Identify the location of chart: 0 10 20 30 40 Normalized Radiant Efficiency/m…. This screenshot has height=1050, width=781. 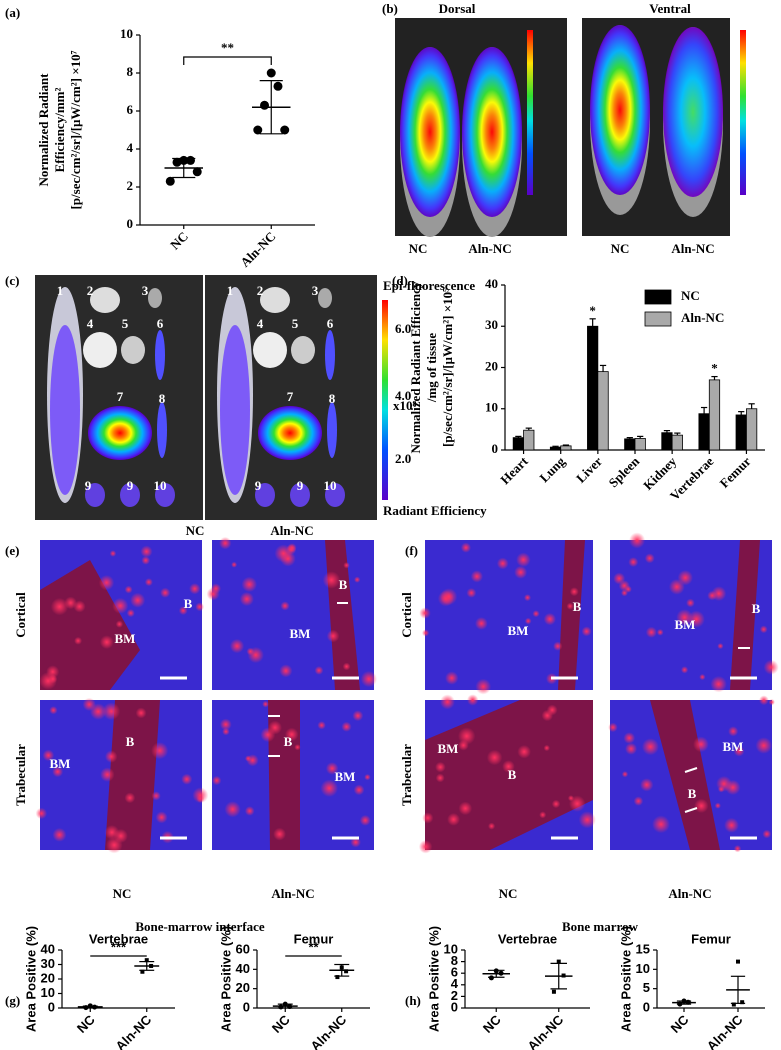
(586, 389).